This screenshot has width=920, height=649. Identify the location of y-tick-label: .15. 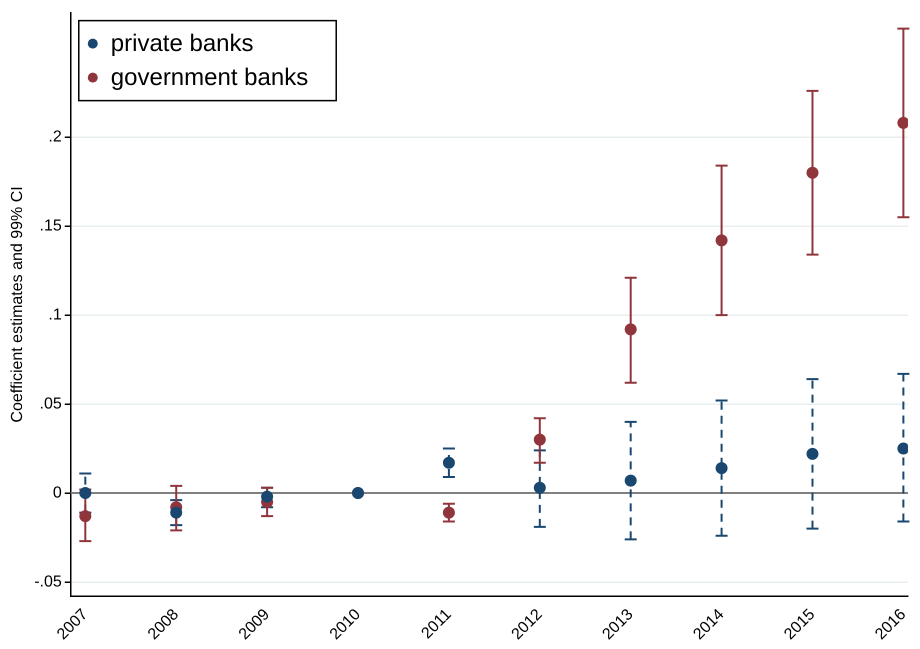
(51, 226).